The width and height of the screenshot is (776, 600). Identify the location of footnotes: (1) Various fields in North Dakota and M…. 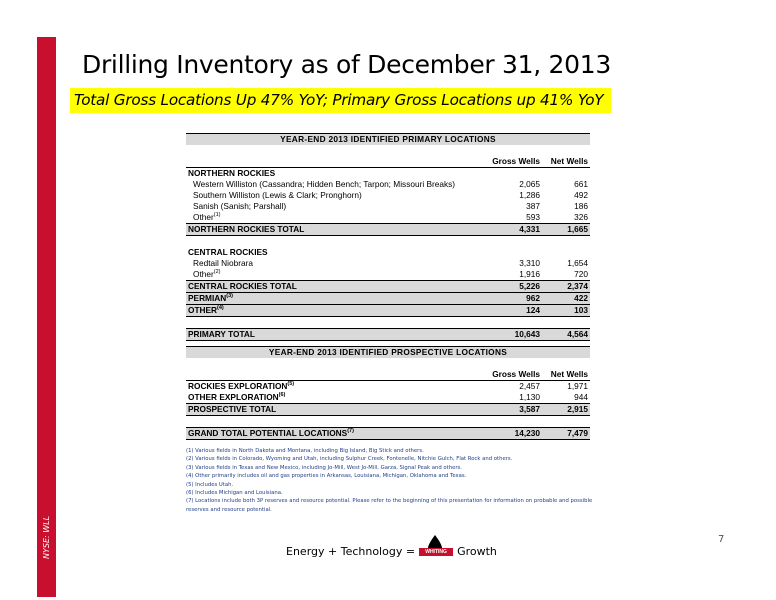
(396, 480).